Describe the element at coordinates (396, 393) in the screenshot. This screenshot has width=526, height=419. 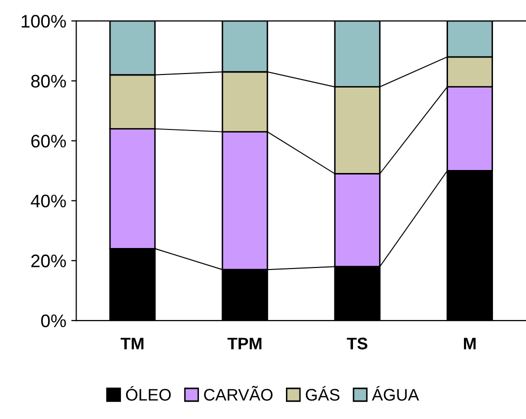
I see `legend-label: ÁGUA` at that location.